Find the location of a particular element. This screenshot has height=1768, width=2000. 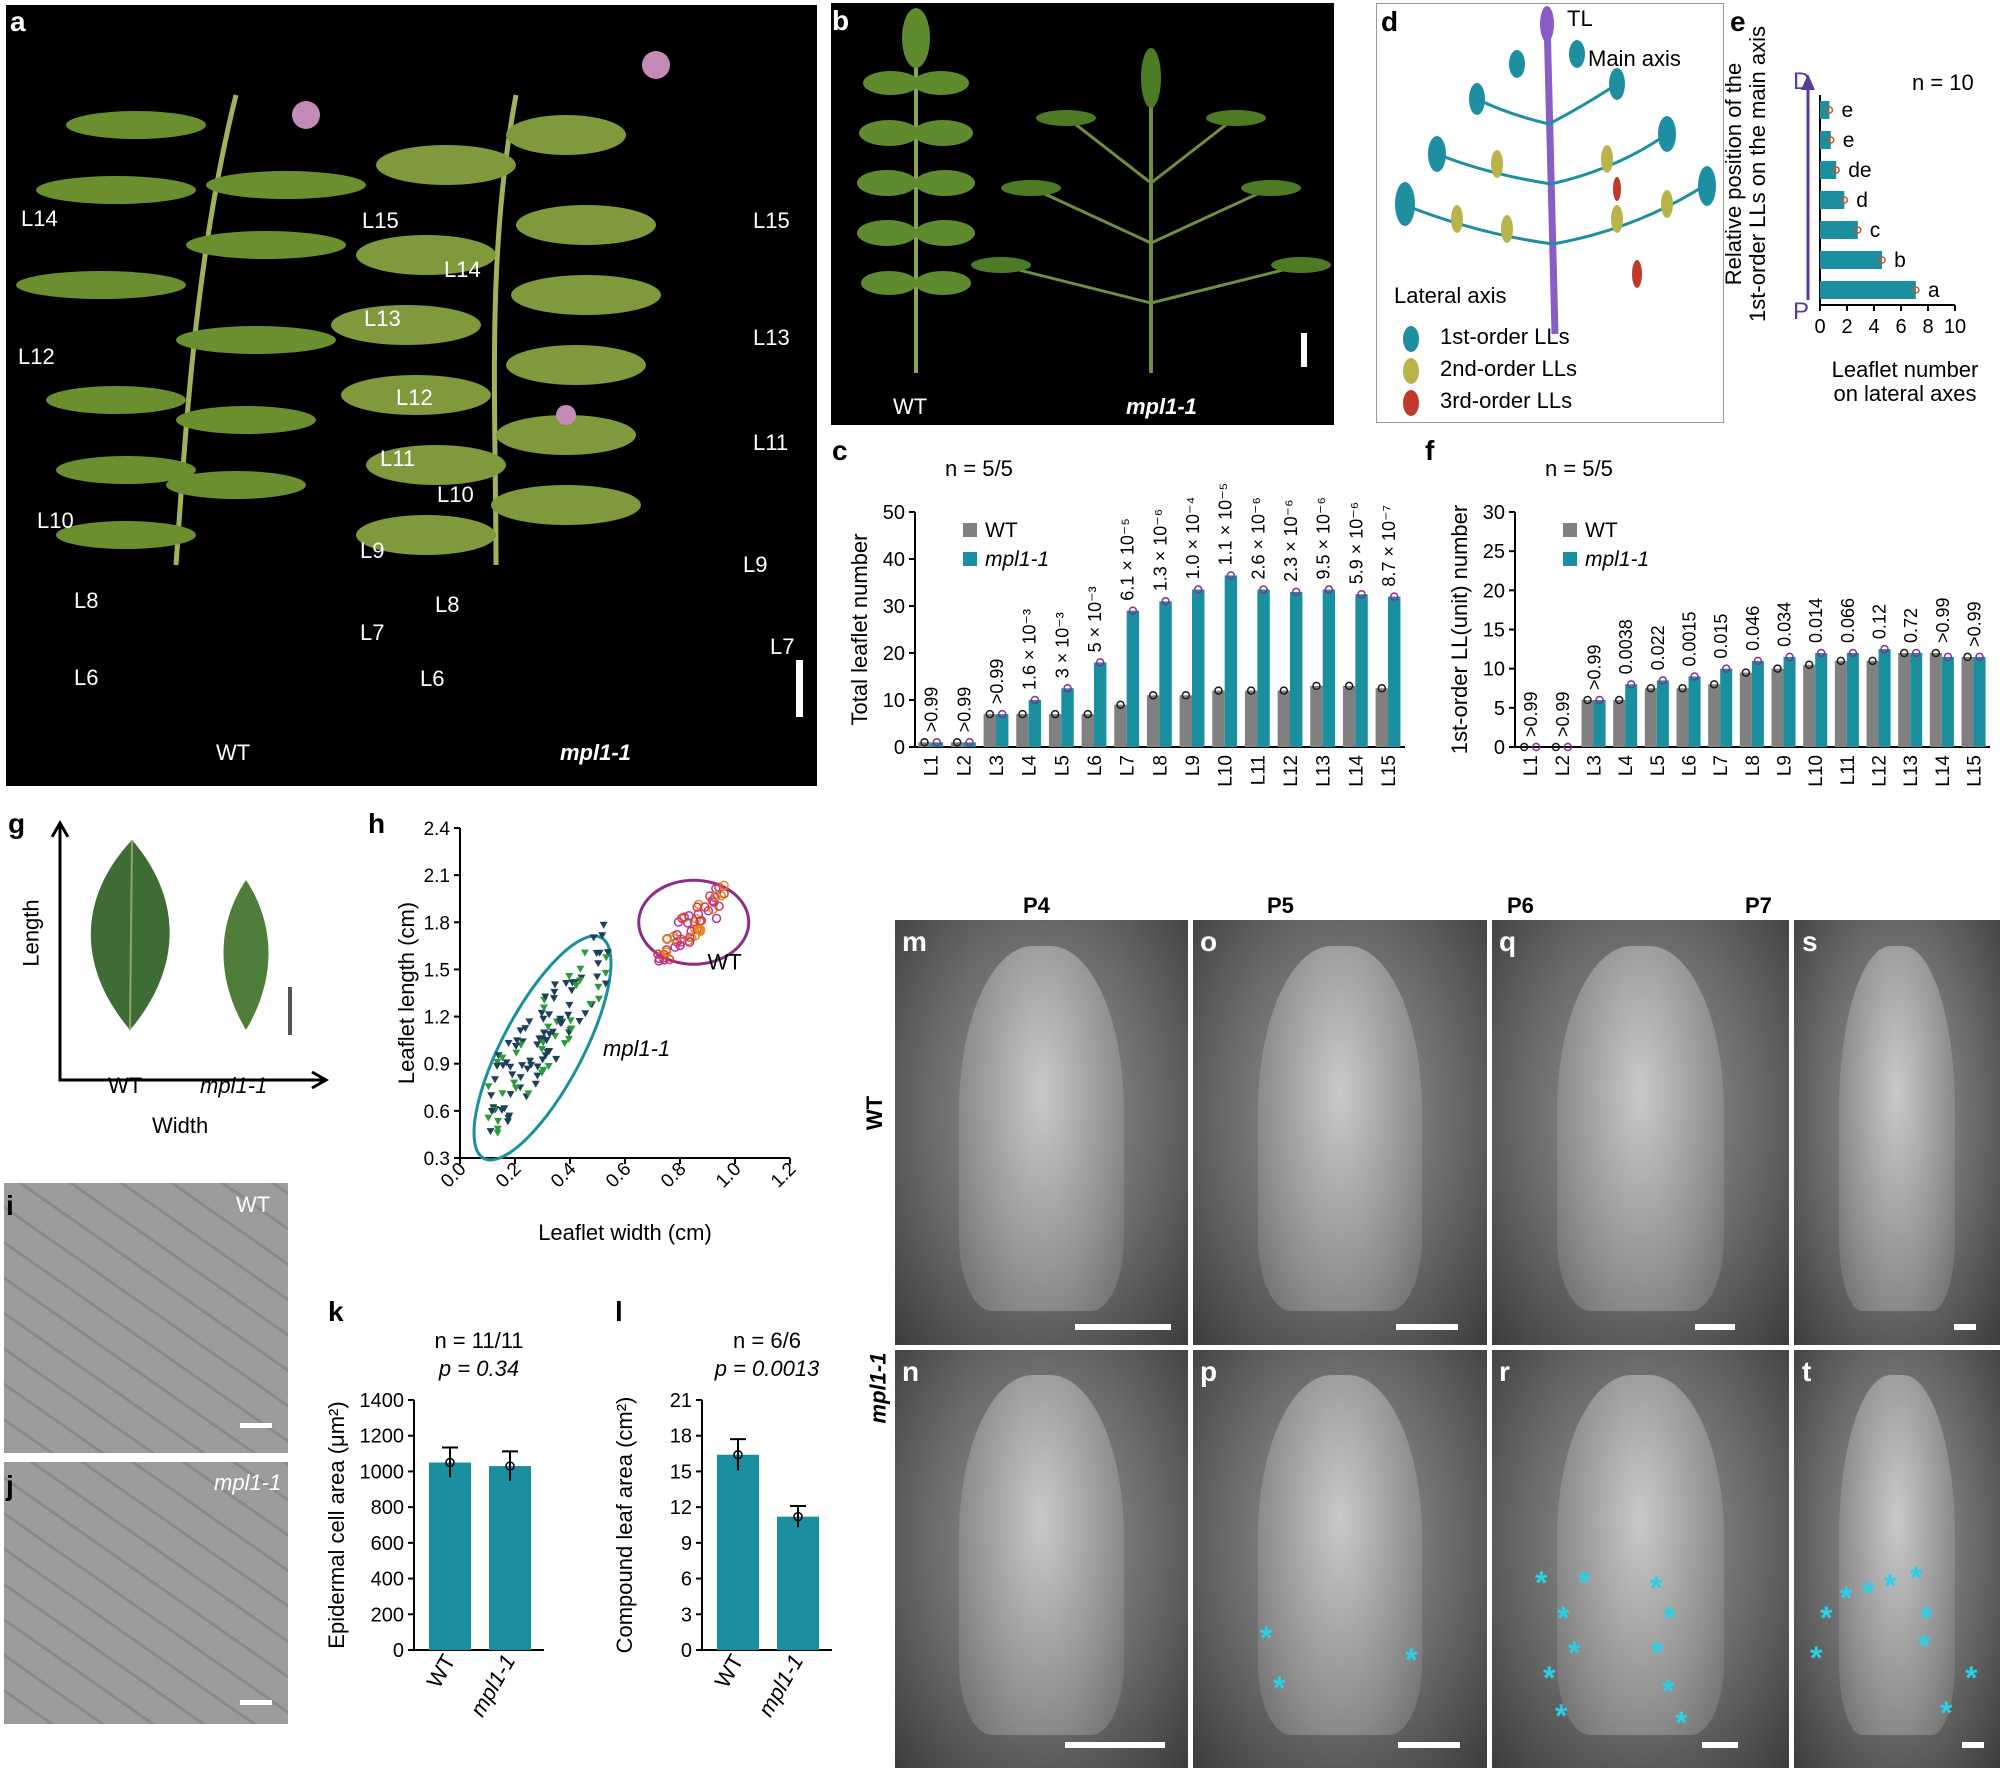

y-tick-label: 1200 is located at coordinates (382, 1437).